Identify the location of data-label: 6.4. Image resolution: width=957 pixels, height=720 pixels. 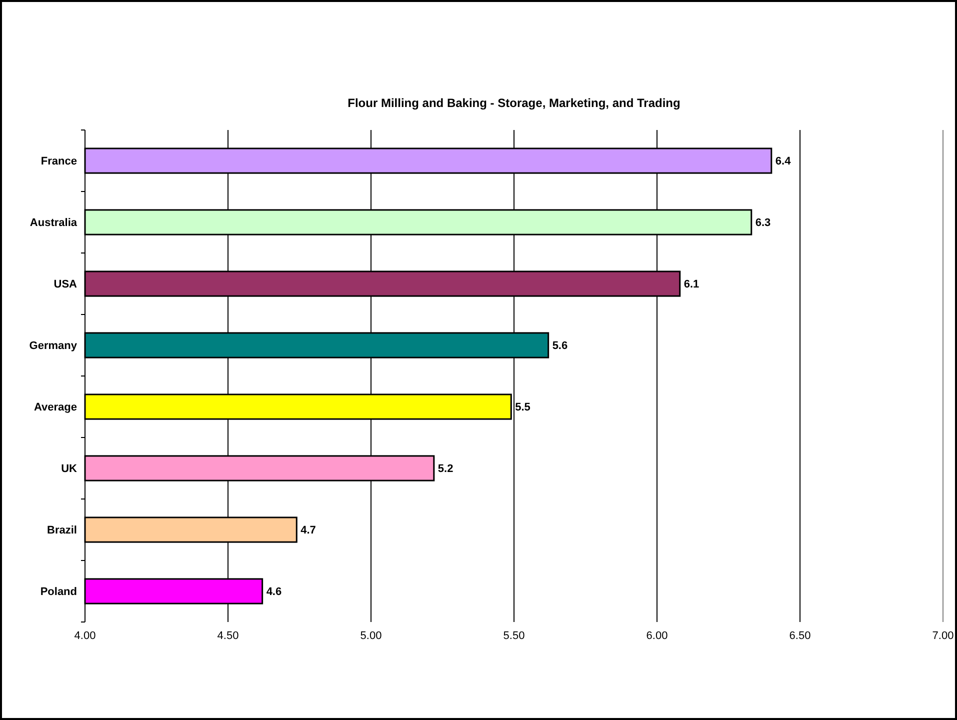
(783, 162).